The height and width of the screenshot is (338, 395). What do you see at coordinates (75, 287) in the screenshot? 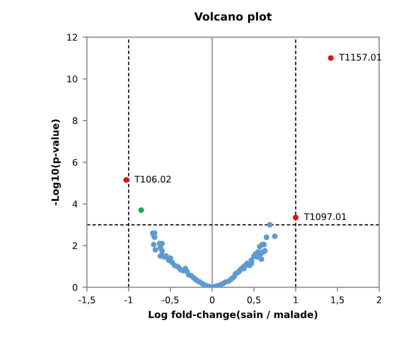
I see `y-tick-label: 0` at bounding box center [75, 287].